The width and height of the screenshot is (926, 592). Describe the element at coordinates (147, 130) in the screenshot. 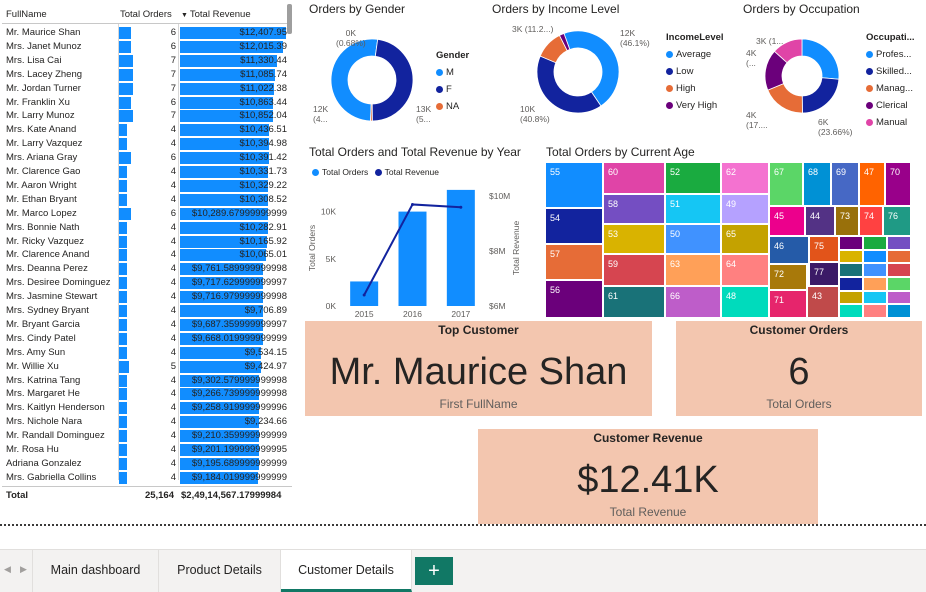

I see `table-row: Mrs. Kate Anand 4 $10,436.51` at that location.